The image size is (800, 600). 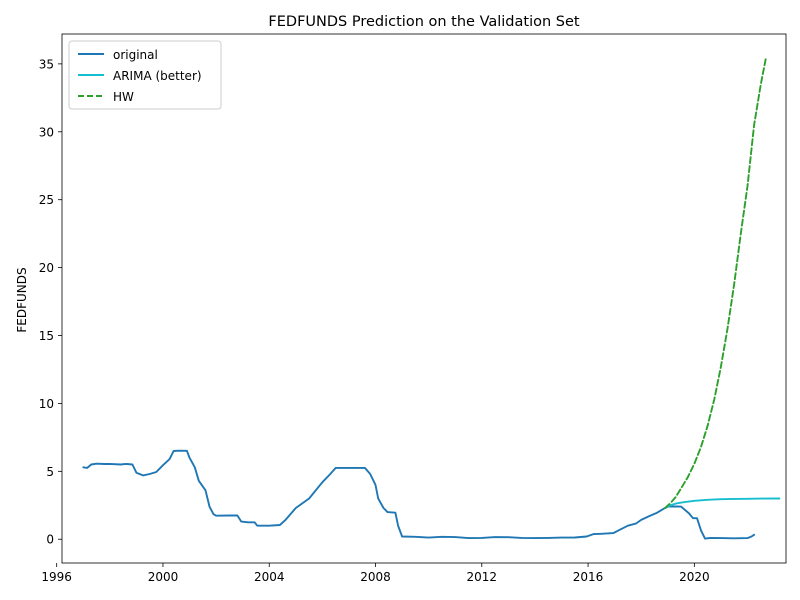 I want to click on series-line-hw, so click(x=716, y=282).